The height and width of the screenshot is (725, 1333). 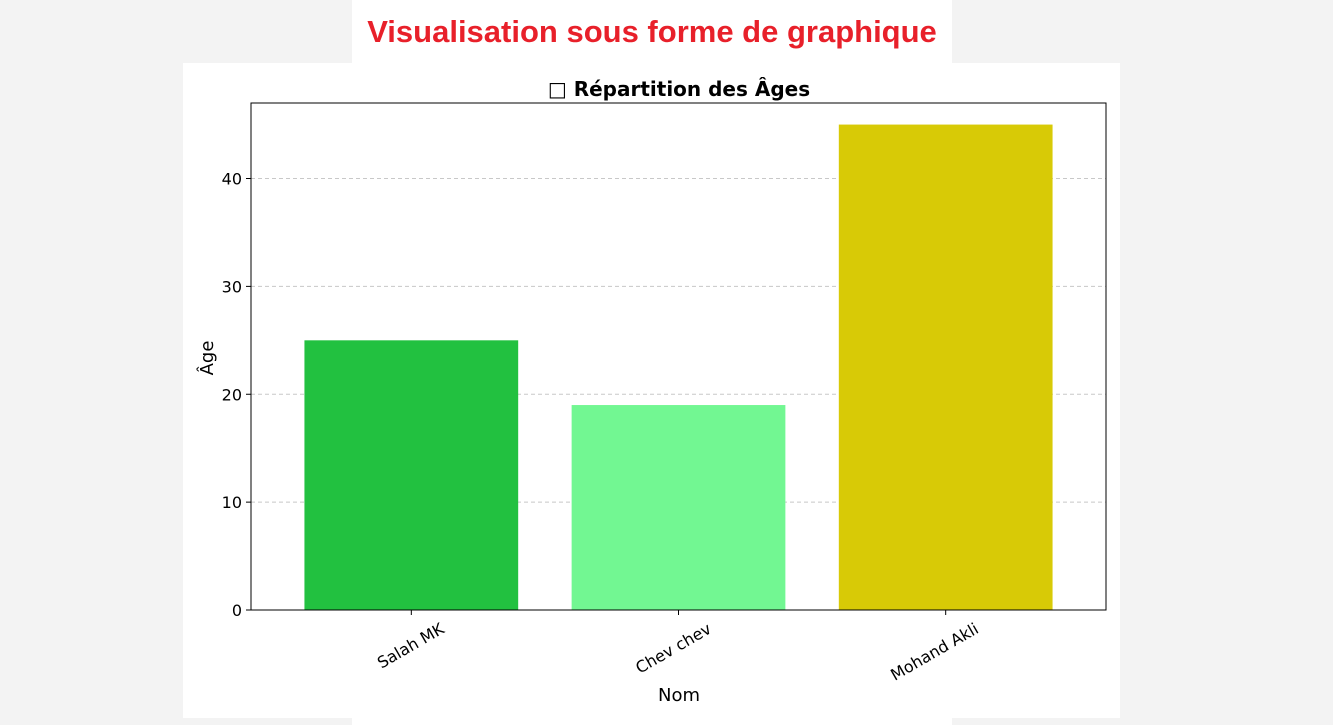 What do you see at coordinates (679, 89) in the screenshot?
I see `chart-title: □ Répartition des Âges` at bounding box center [679, 89].